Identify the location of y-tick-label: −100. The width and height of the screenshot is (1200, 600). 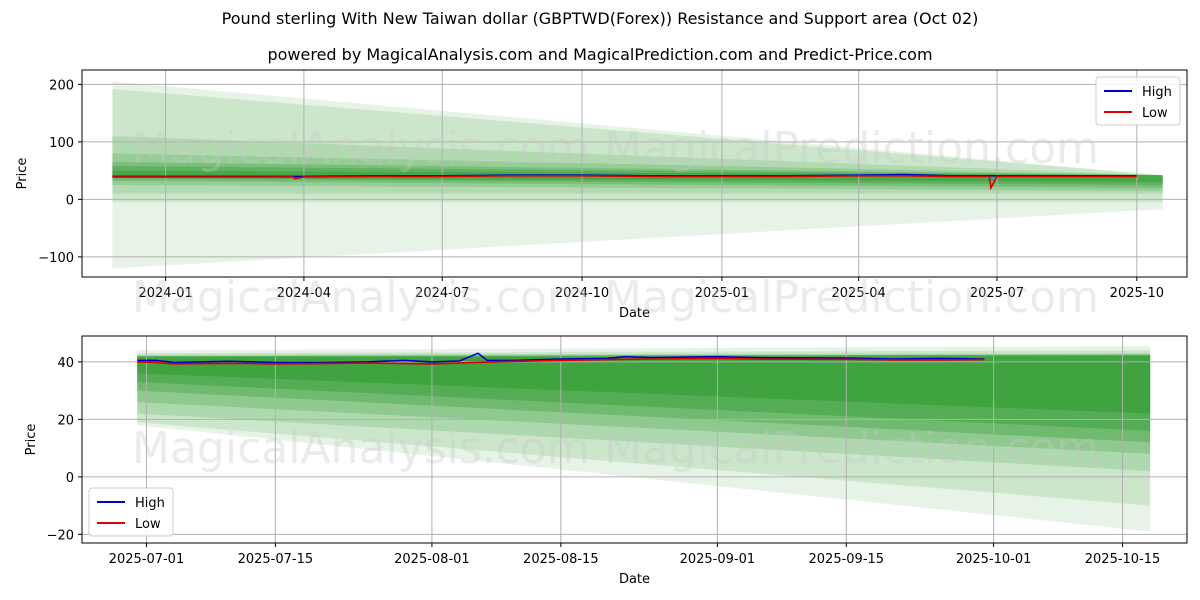
(56, 258).